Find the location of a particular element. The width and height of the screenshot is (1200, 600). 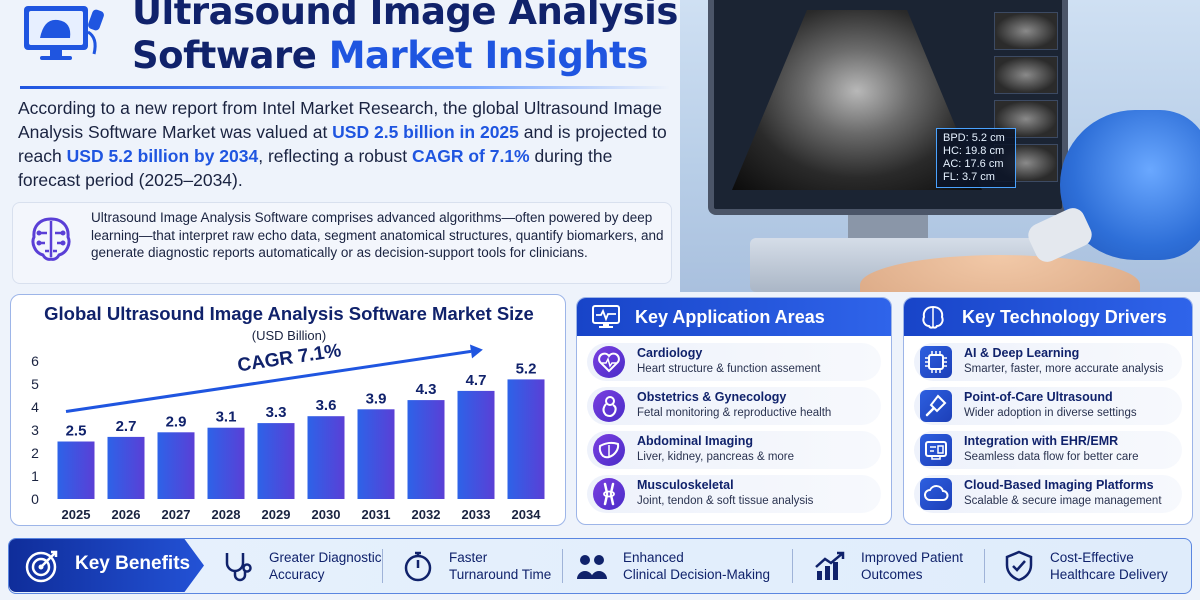

bar-2032 is located at coordinates (426, 449).